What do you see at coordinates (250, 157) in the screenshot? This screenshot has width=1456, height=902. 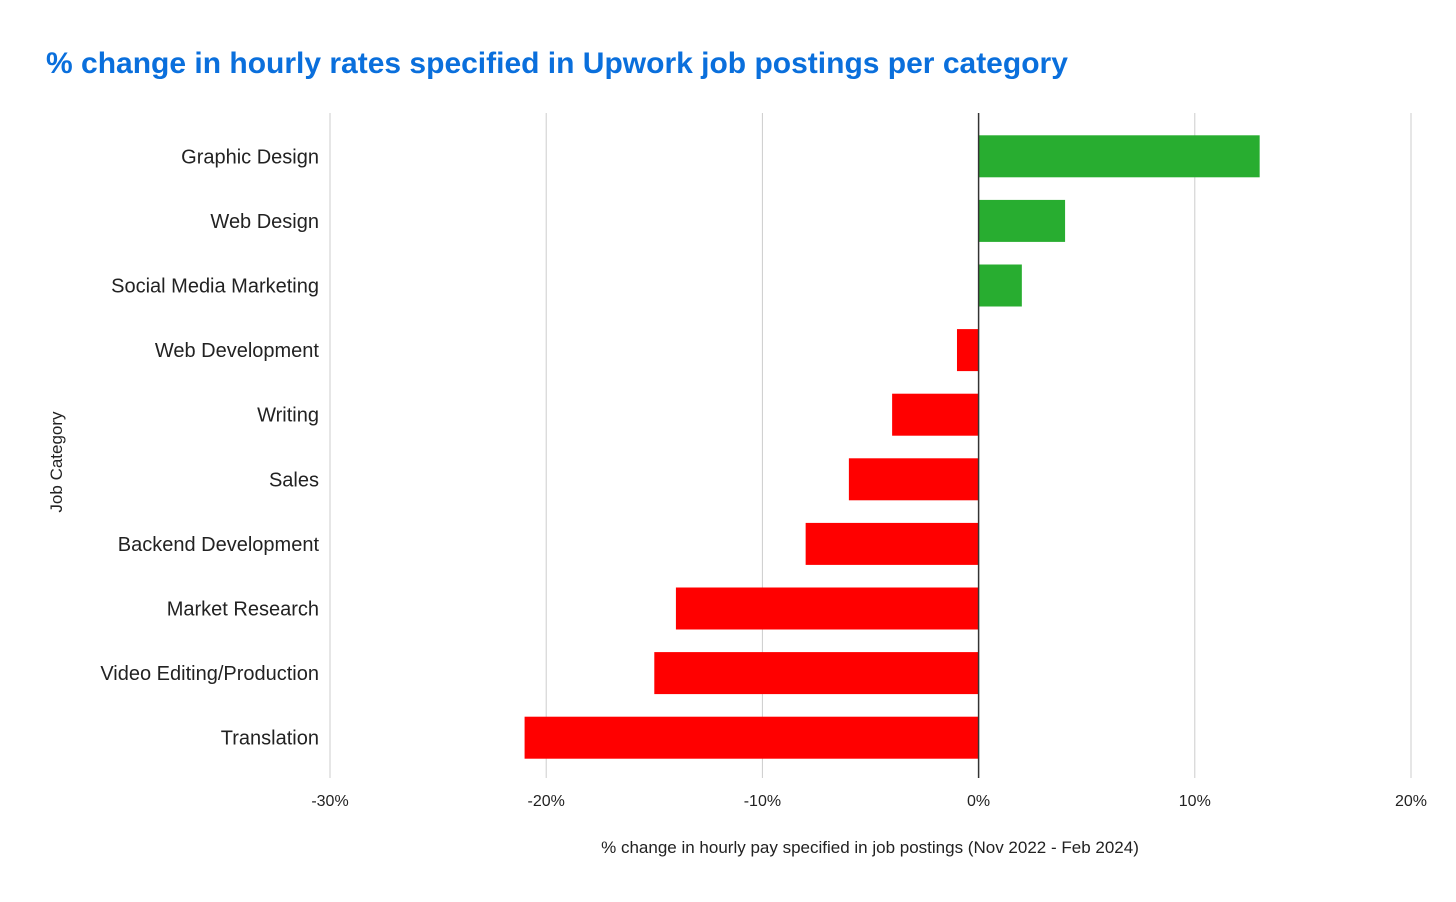 I see `category-label: Graphic Design` at bounding box center [250, 157].